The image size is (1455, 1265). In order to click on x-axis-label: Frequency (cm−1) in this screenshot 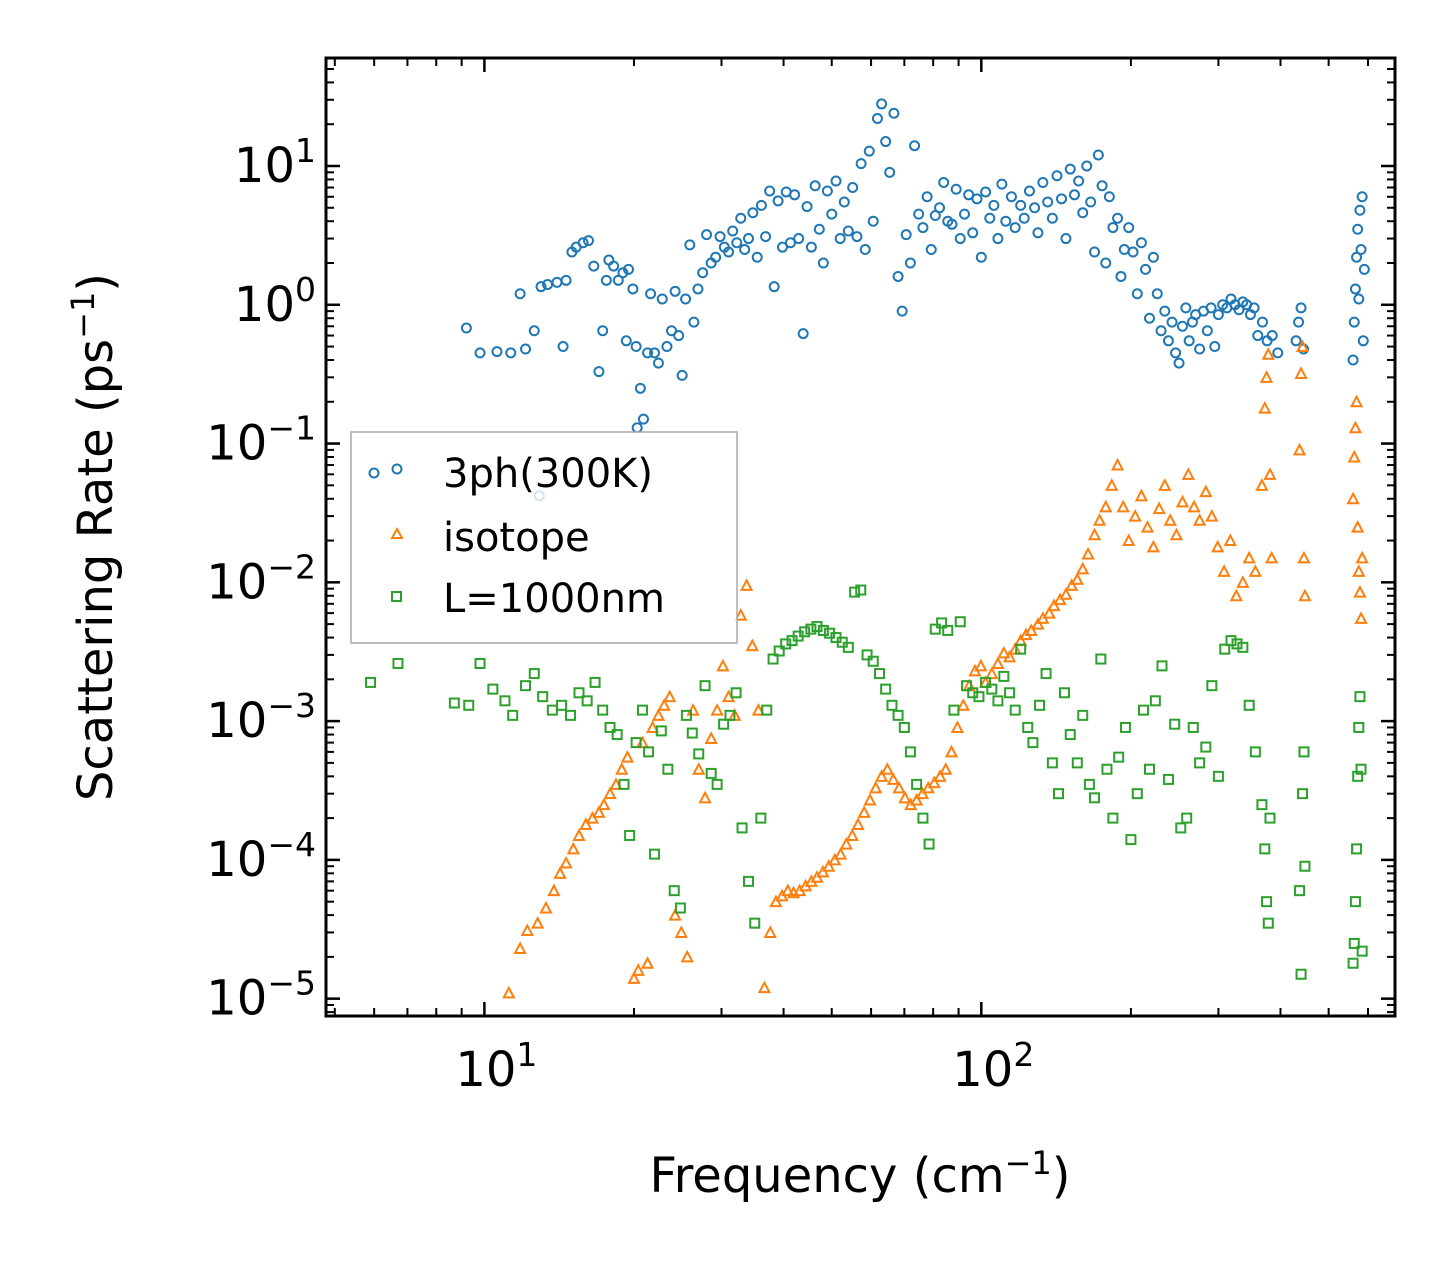, I will do `click(859, 1174)`.